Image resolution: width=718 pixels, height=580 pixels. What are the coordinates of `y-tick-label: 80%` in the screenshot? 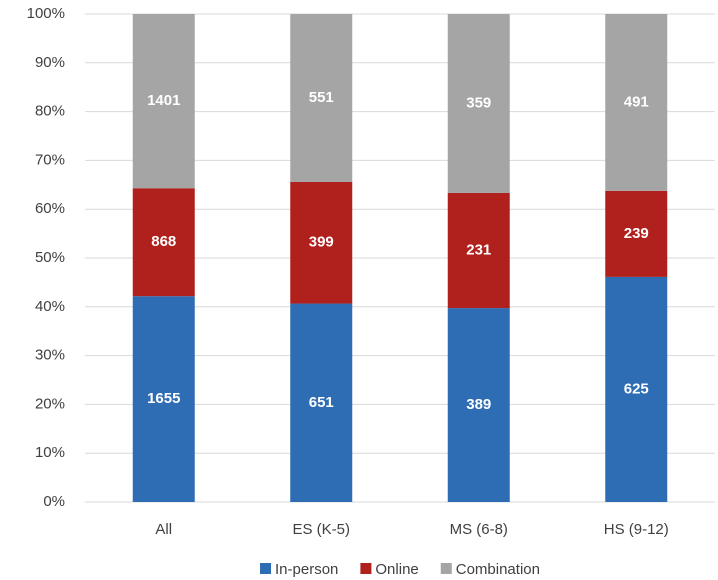 It's located at (50, 111).